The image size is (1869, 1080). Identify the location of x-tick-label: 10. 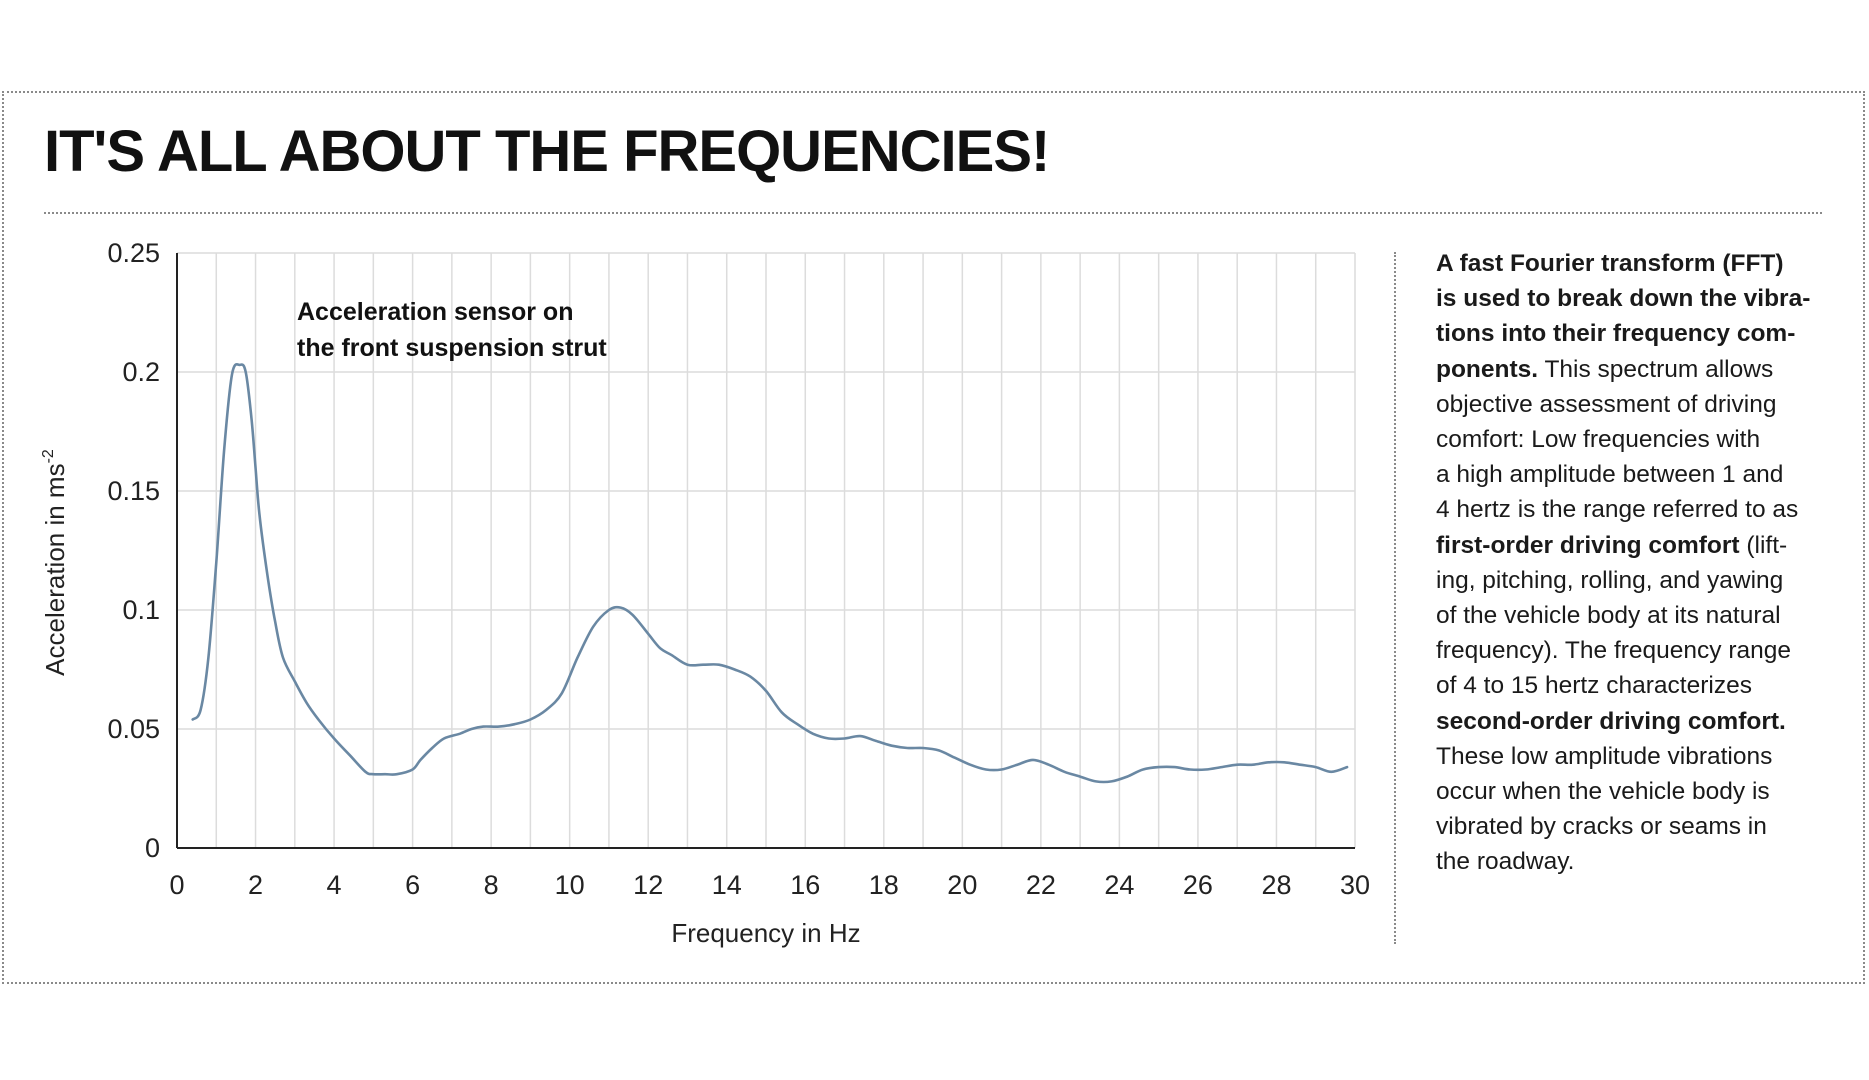
(570, 885).